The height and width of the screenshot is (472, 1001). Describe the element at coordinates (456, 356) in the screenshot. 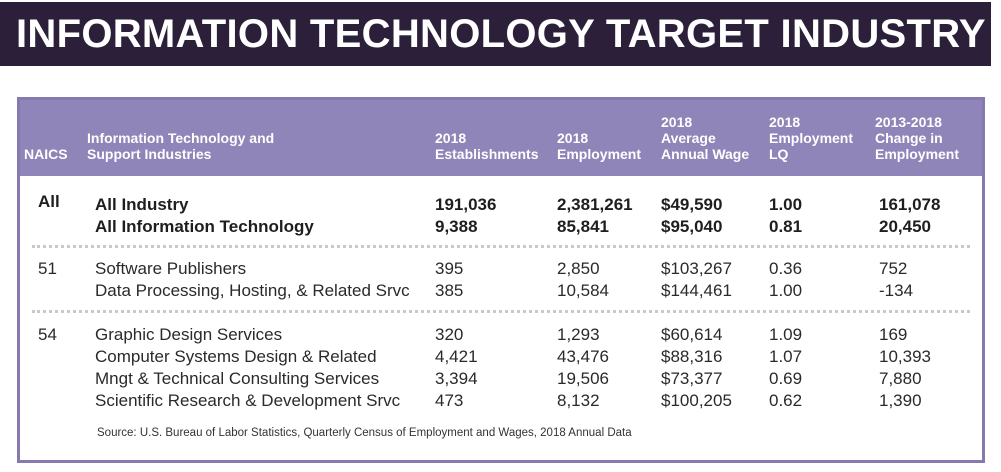

I see `establishments-value: 4,421` at that location.